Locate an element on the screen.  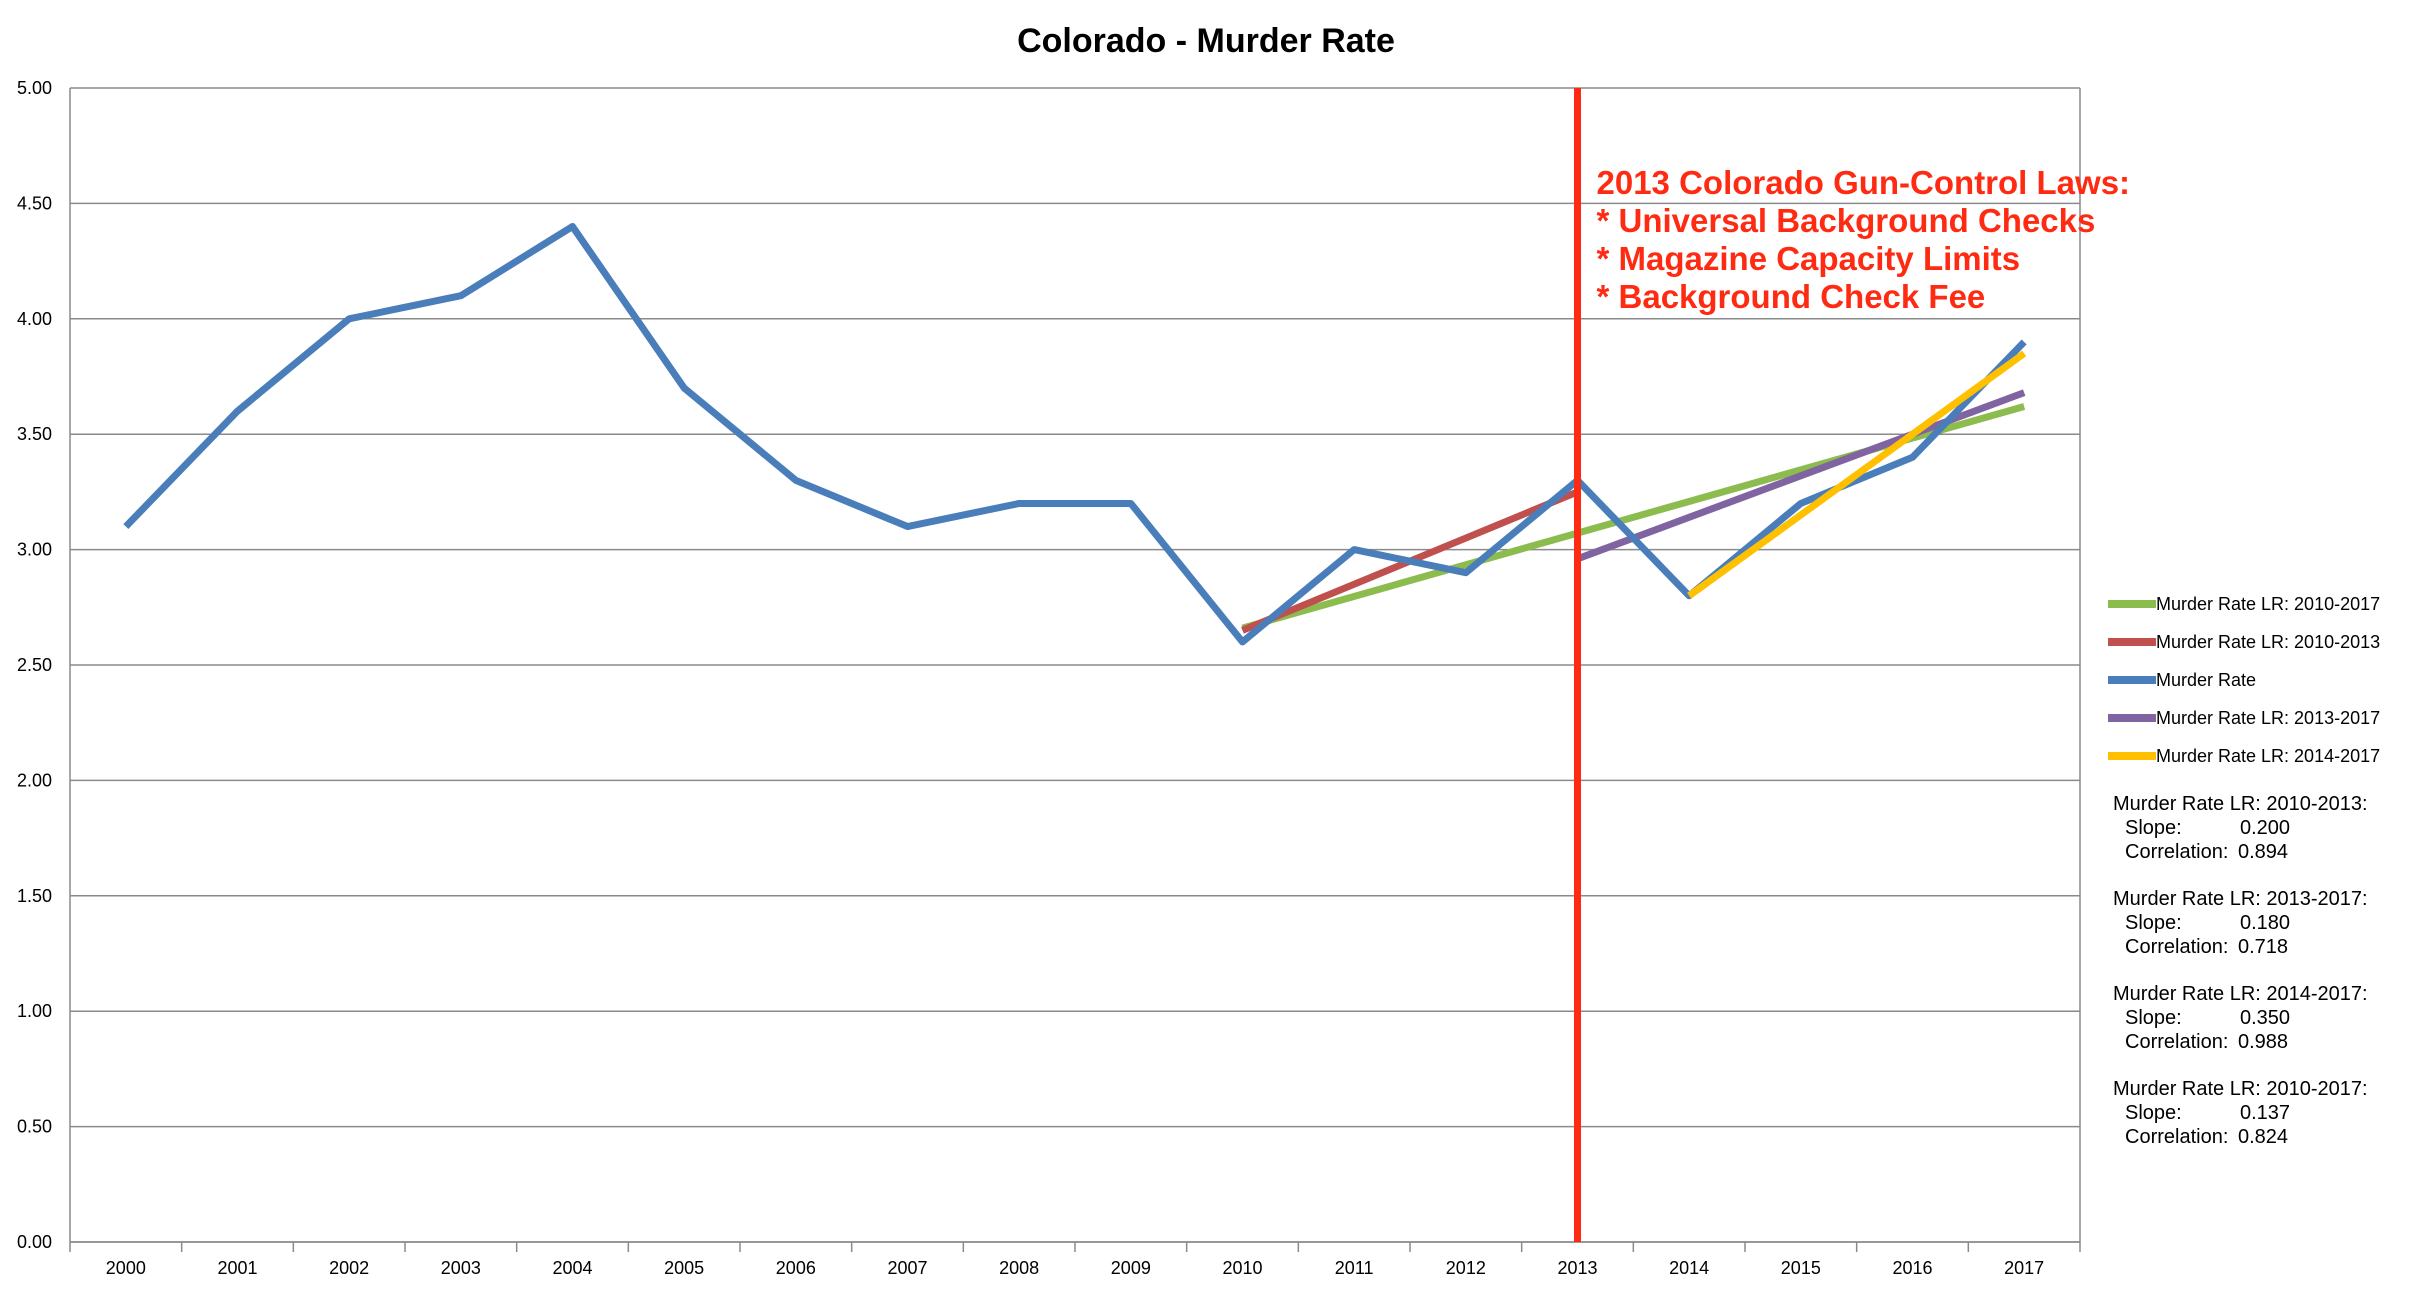
x-tick-label: 2003 is located at coordinates (461, 1268).